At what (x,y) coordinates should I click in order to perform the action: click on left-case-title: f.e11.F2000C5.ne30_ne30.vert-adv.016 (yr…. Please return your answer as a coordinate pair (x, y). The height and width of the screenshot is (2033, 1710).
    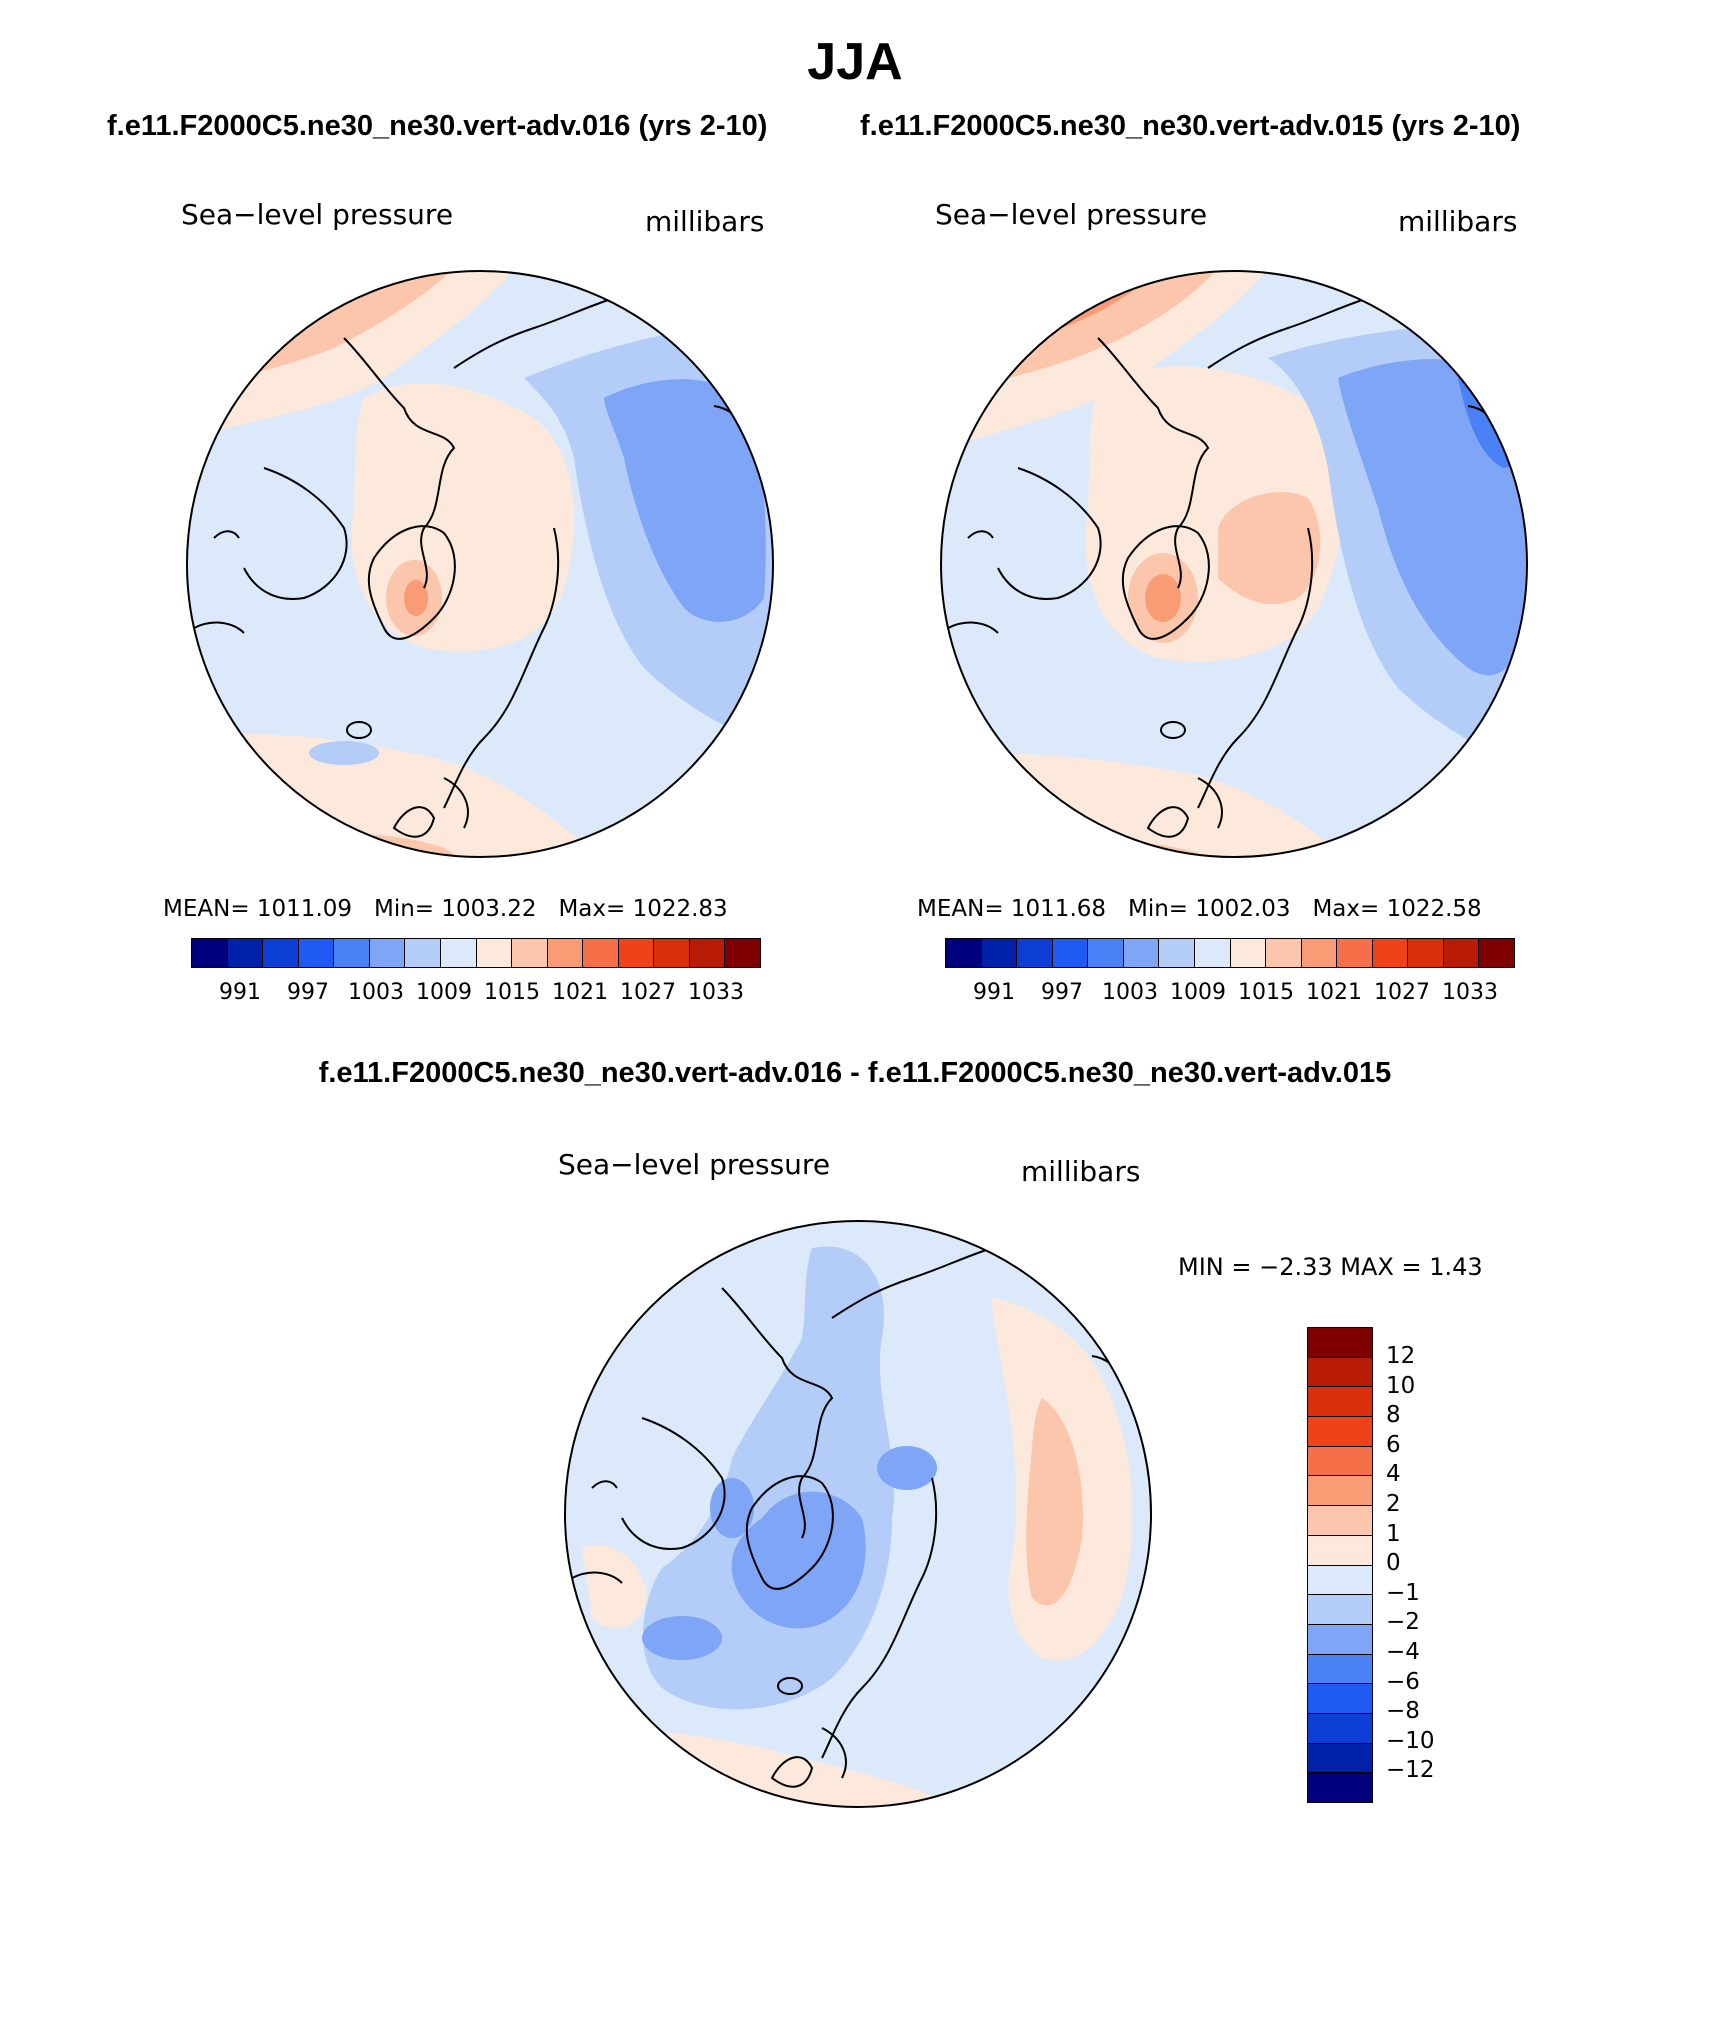
    Looking at the image, I should click on (437, 126).